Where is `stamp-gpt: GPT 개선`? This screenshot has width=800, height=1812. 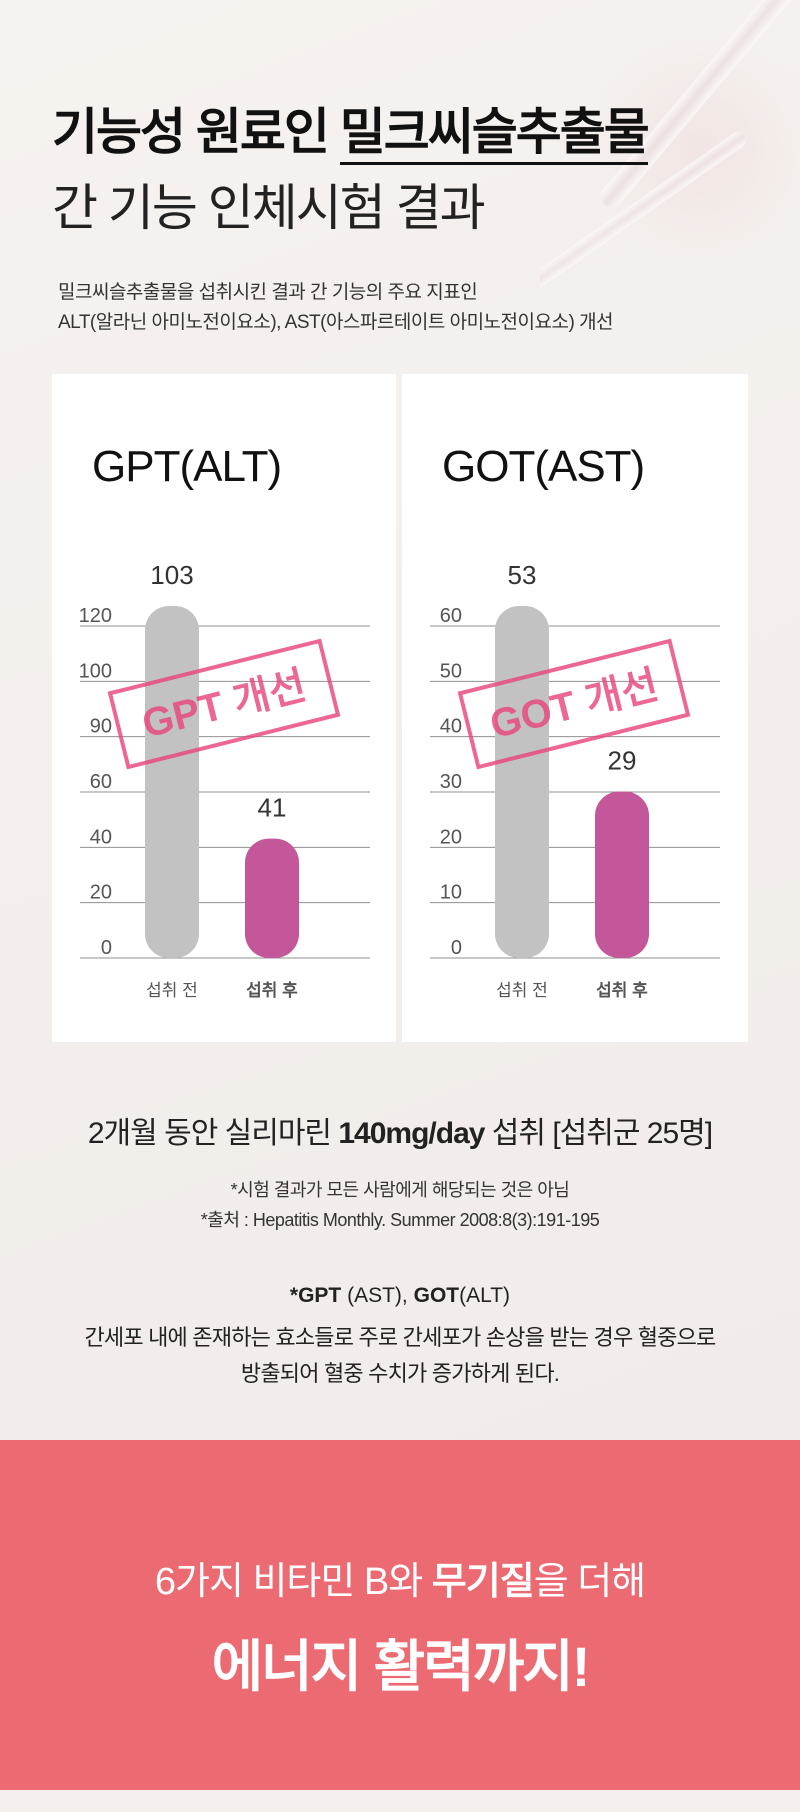
stamp-gpt: GPT 개선 is located at coordinates (224, 704).